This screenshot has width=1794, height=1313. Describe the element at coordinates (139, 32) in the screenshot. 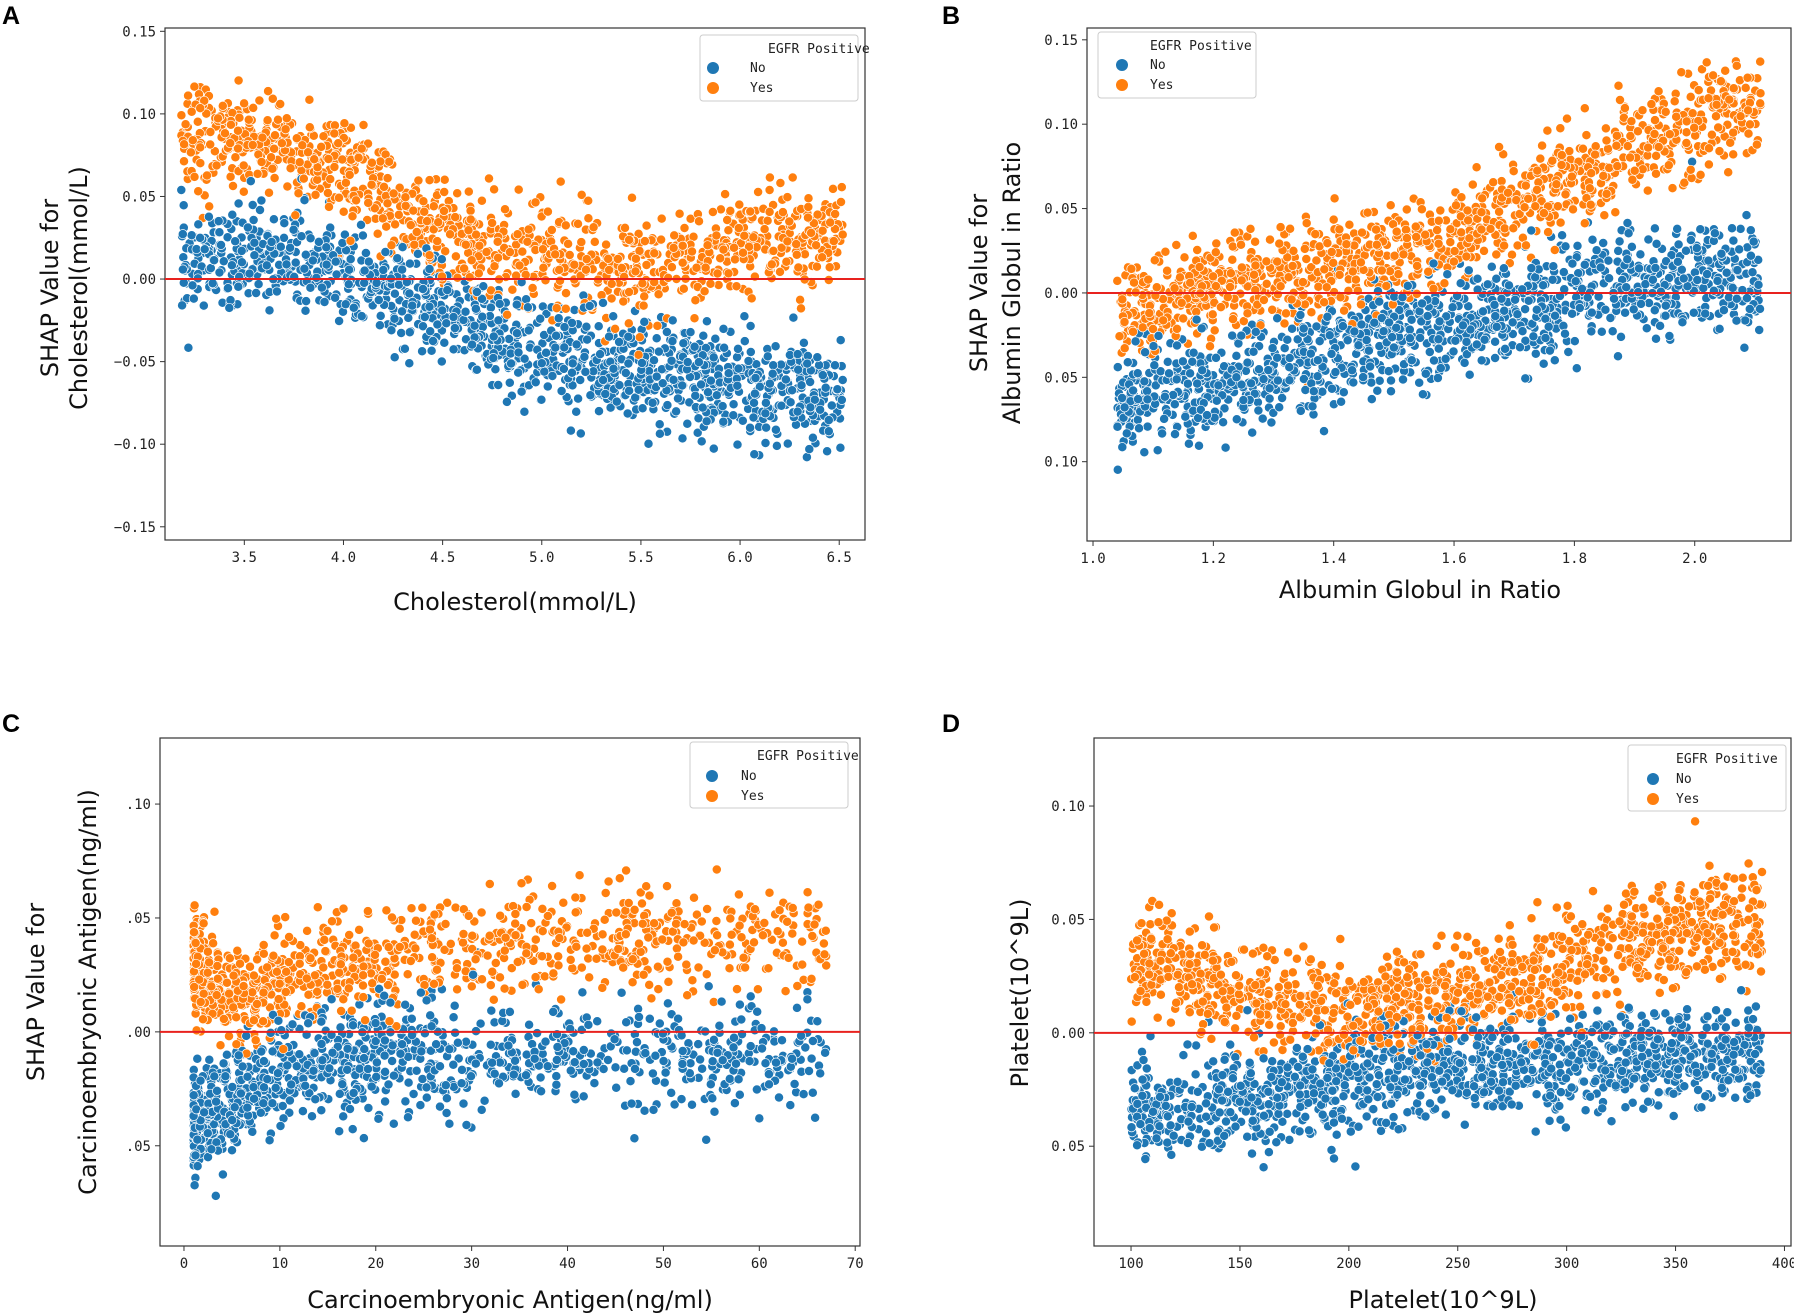

I see `y-tick-label: 0.15` at that location.